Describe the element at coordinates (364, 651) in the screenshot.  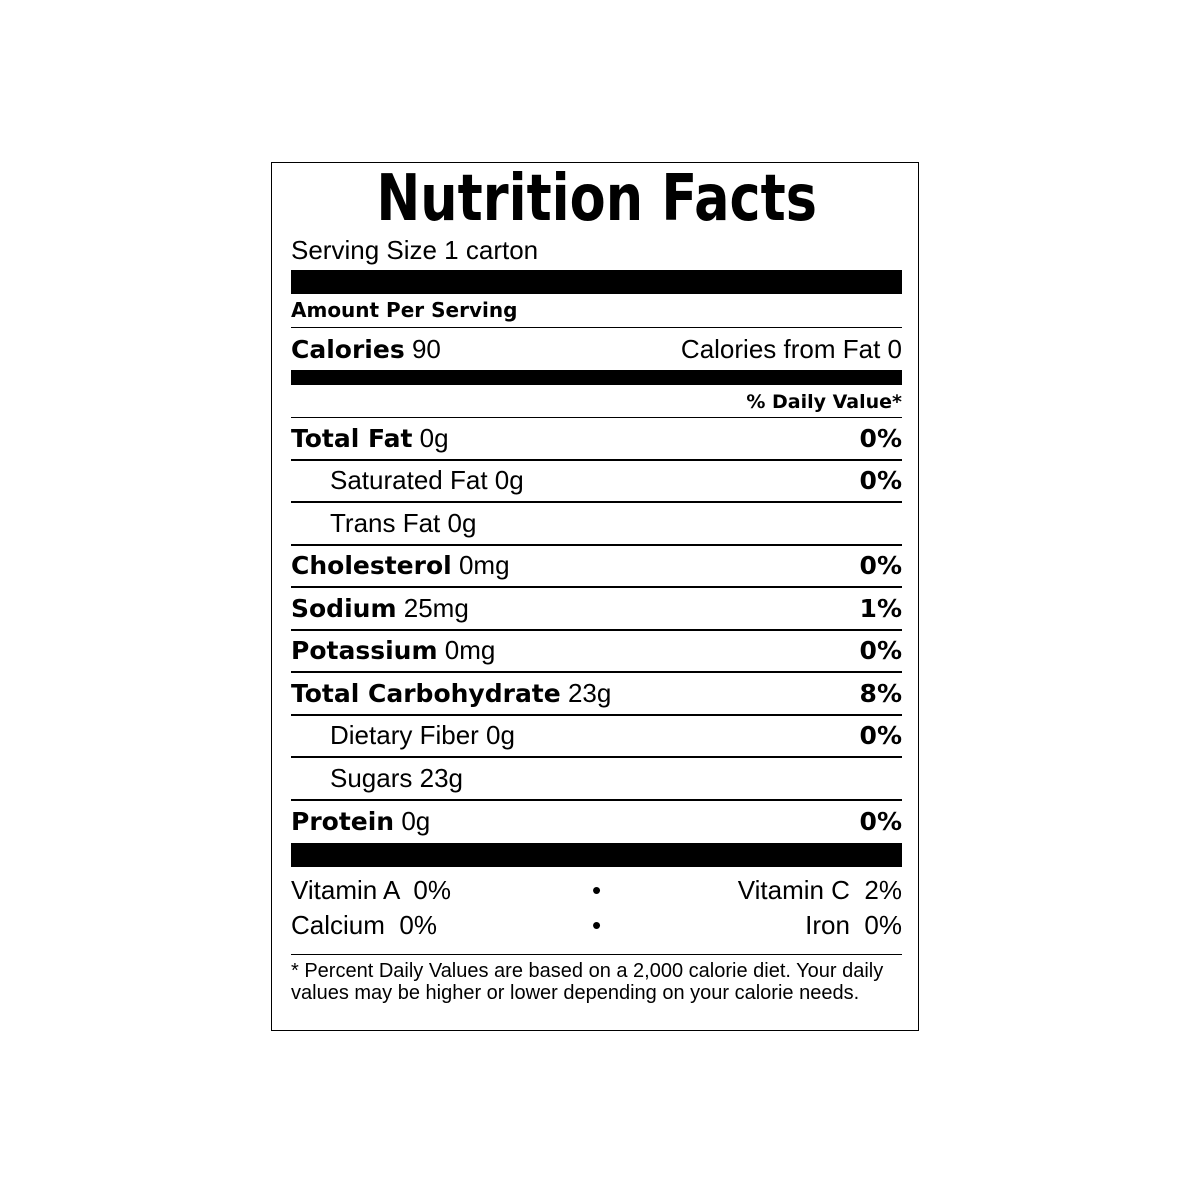
I see `nutrient-label: Potassium` at that location.